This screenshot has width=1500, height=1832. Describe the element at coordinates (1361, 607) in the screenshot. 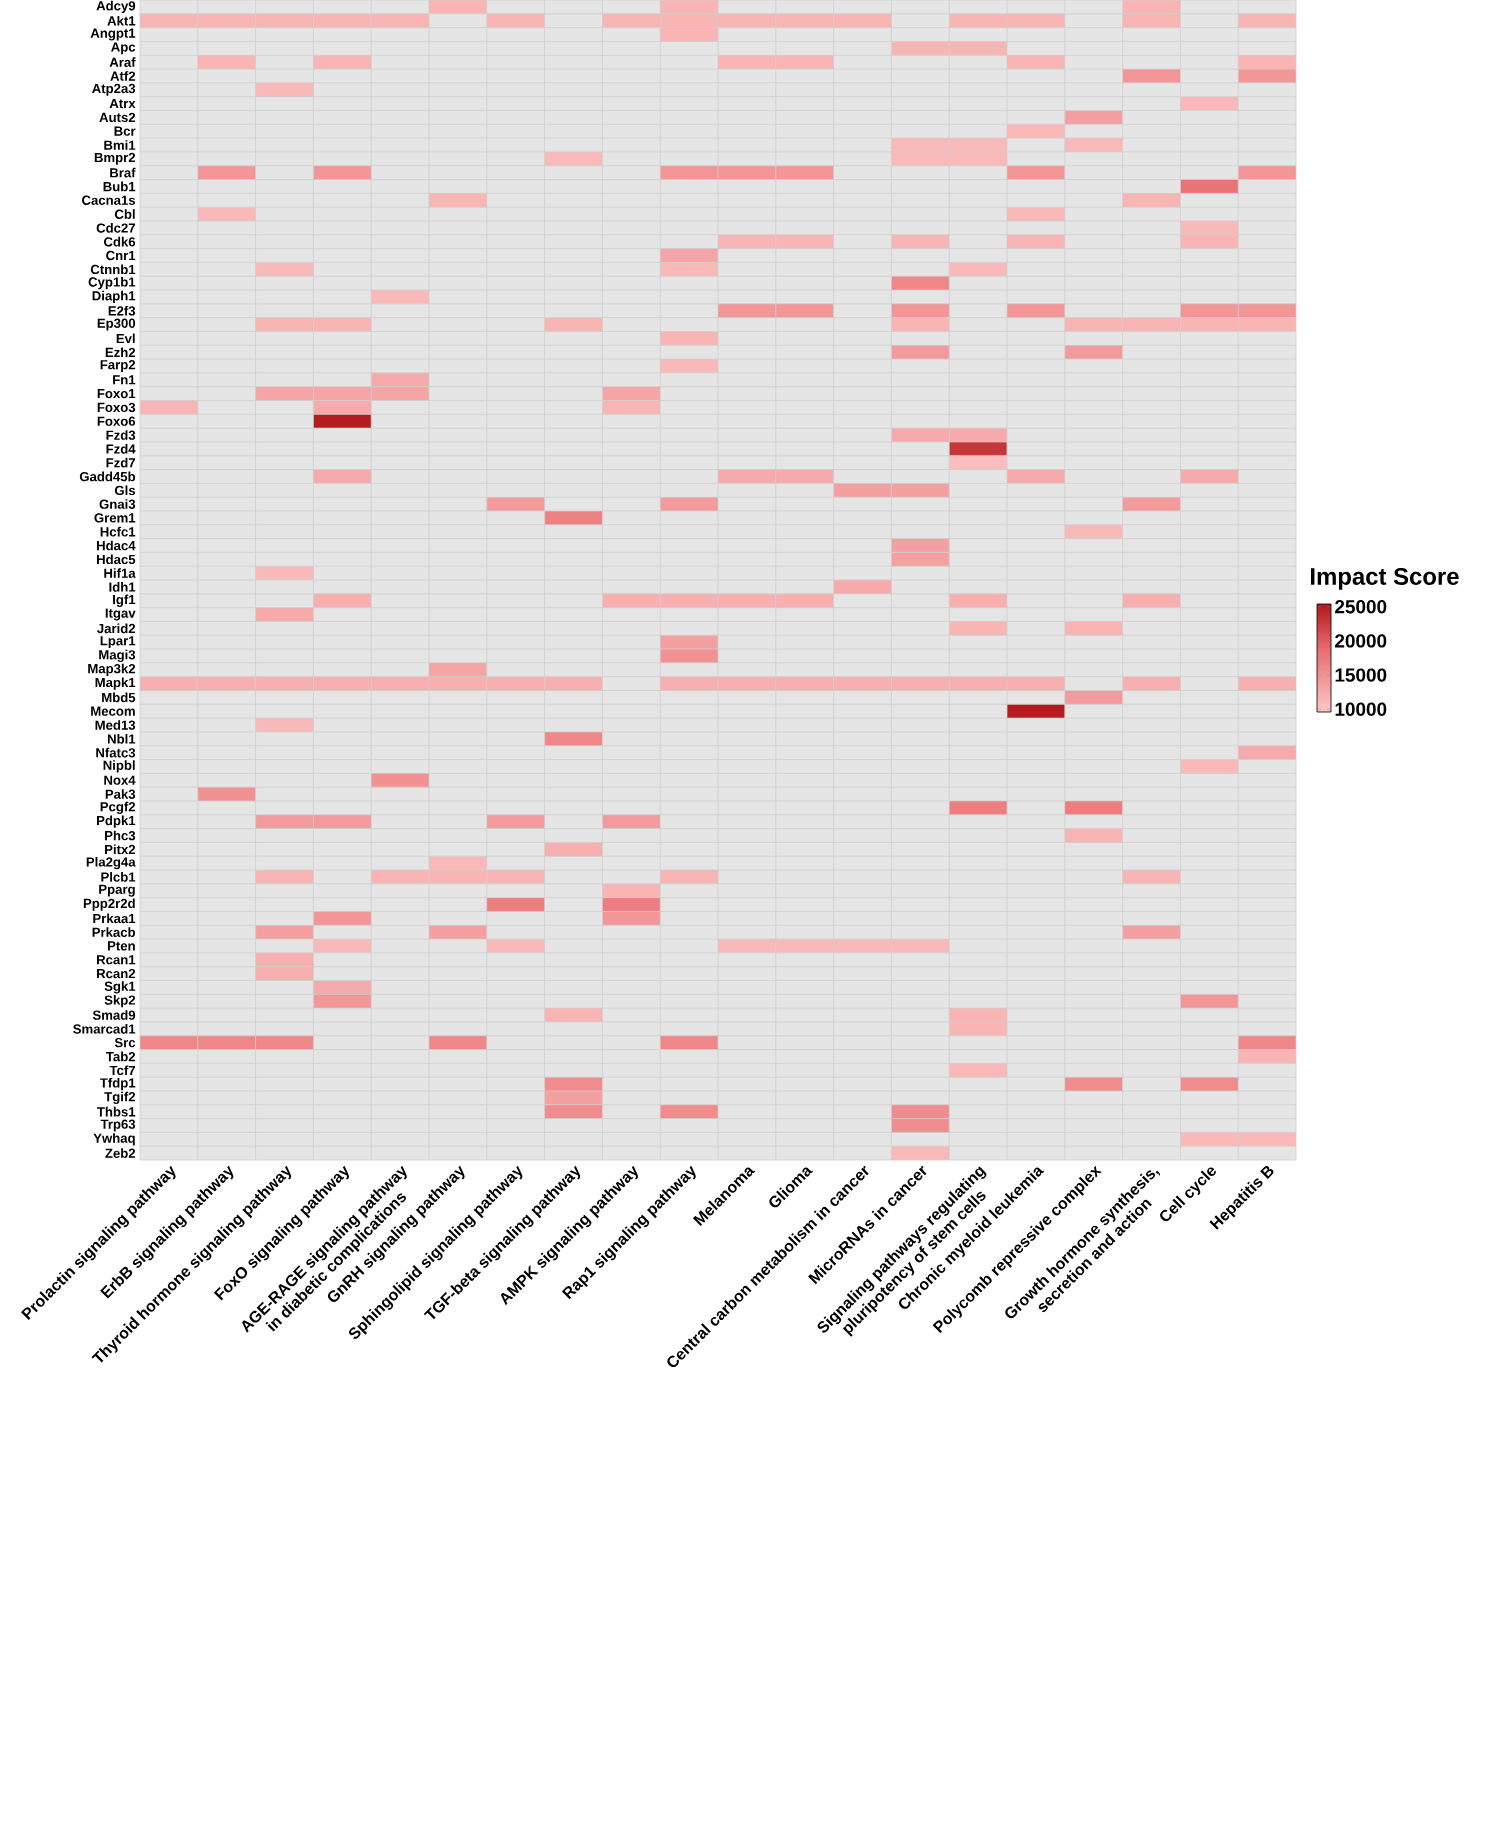

I see `color-bar-label: 25000` at that location.